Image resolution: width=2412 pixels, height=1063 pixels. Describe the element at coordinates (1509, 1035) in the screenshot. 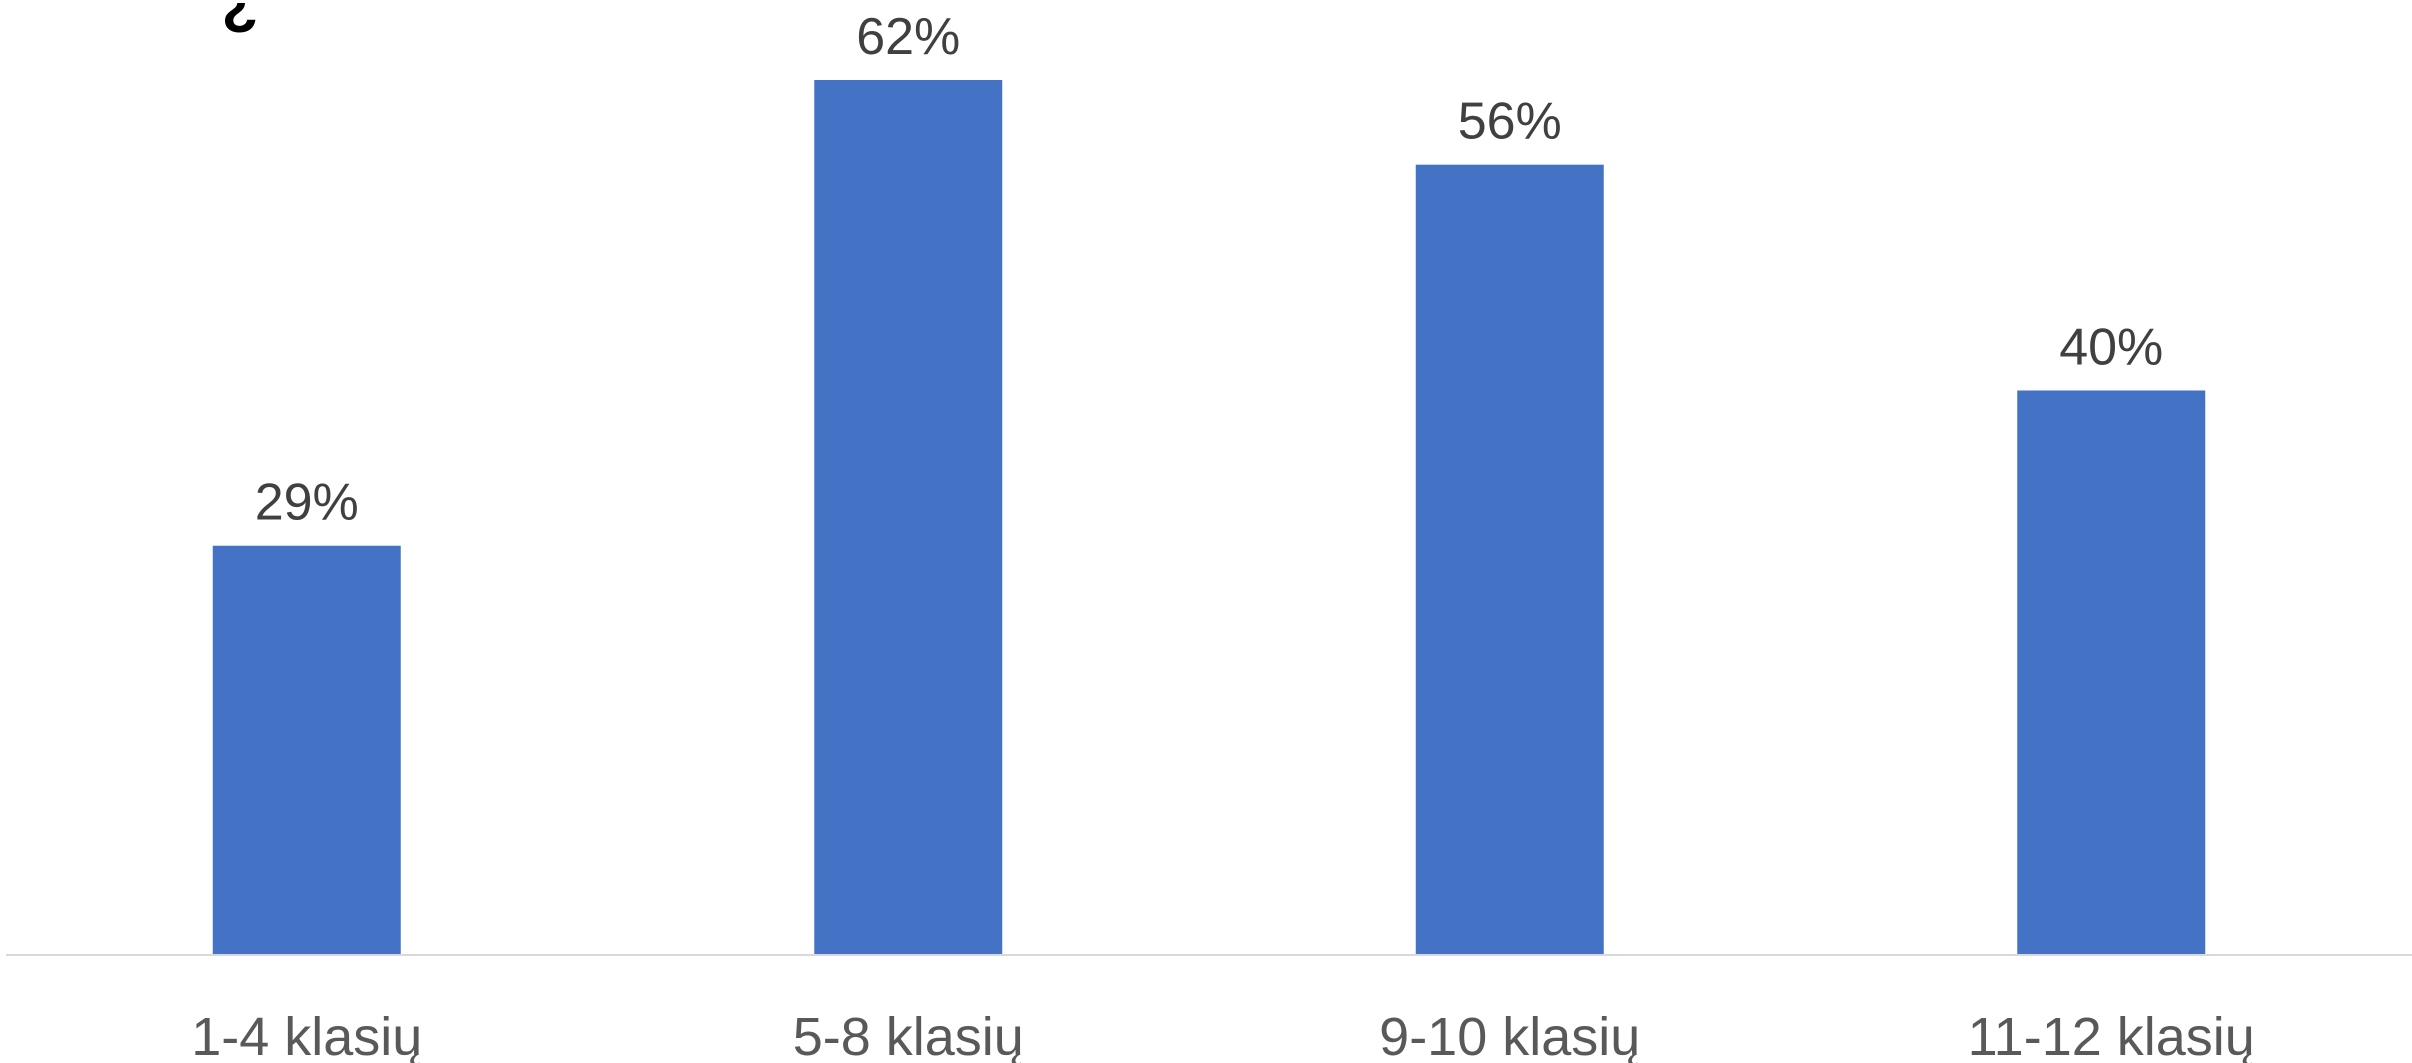

I see `category-label-3: 9-10 klasių` at that location.